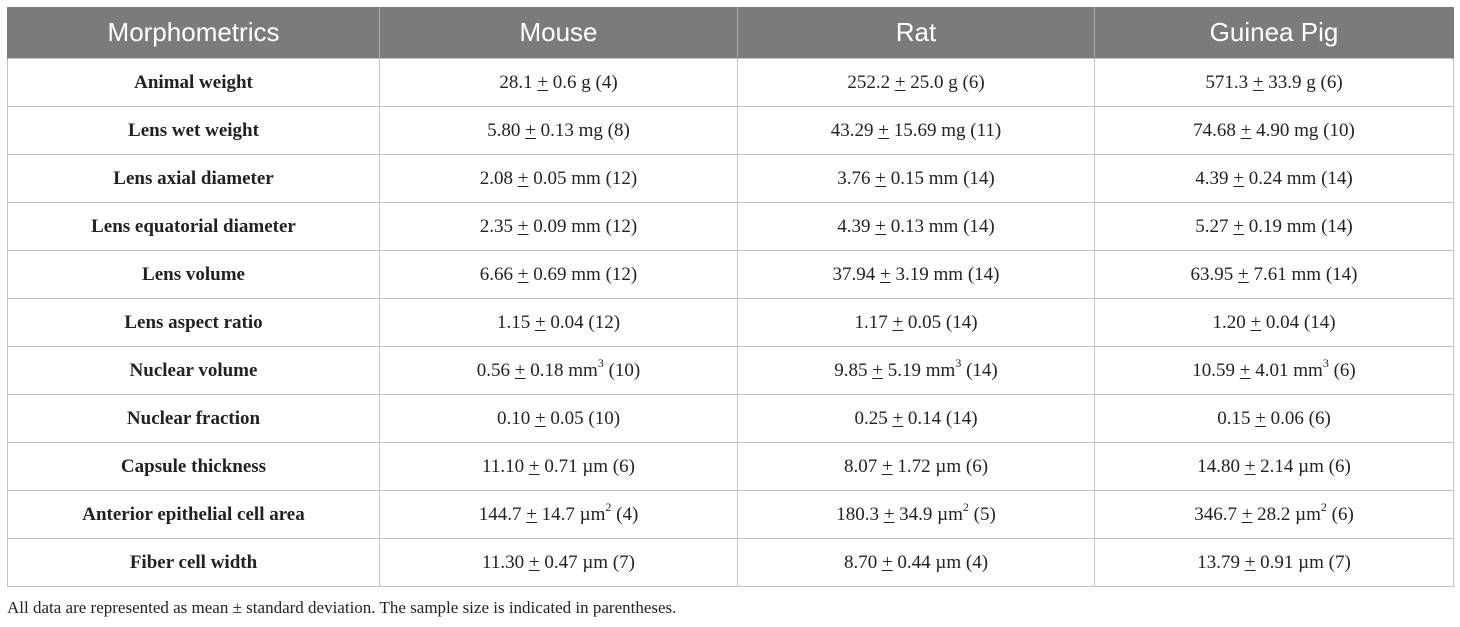 The width and height of the screenshot is (1460, 627). Describe the element at coordinates (500, 514) in the screenshot. I see `mean-value: 144.7` at that location.